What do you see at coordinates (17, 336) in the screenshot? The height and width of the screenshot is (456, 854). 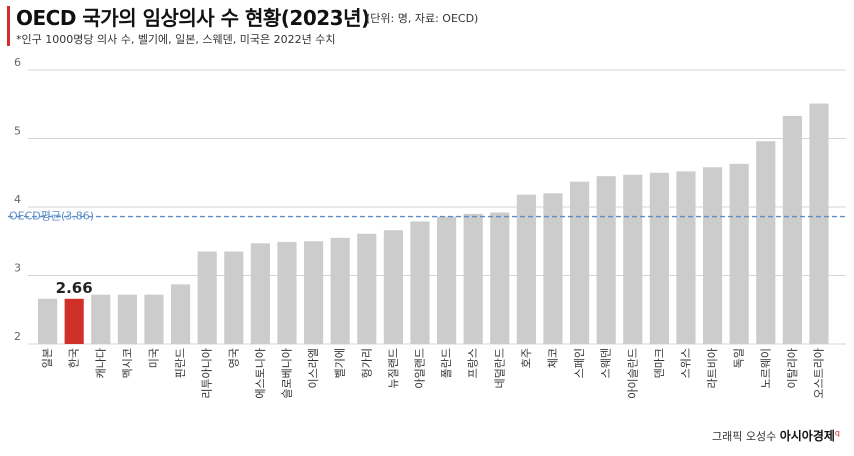 I see `y-tick-label: 2` at bounding box center [17, 336].